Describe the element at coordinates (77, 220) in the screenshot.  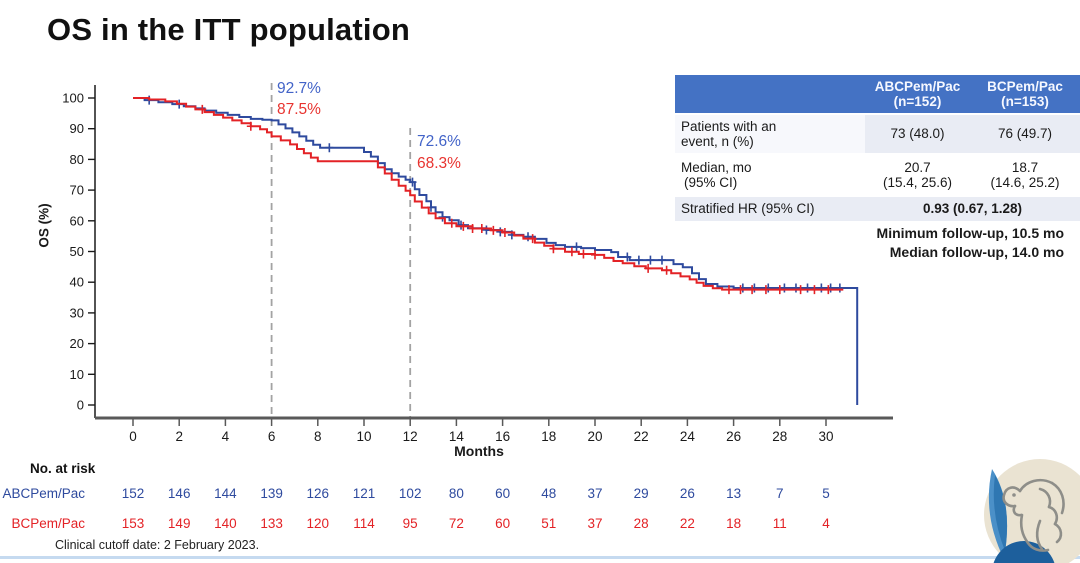
I see `svg-text: 60` at that location.